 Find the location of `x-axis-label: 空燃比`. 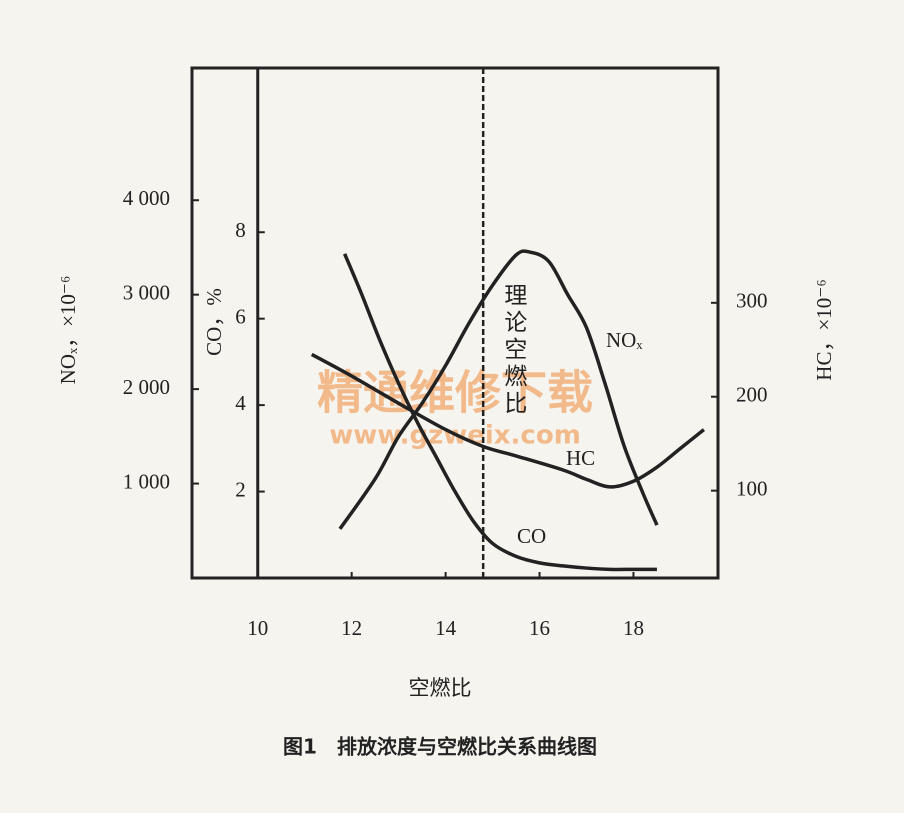

x-axis-label: 空燃比 is located at coordinates (440, 688).